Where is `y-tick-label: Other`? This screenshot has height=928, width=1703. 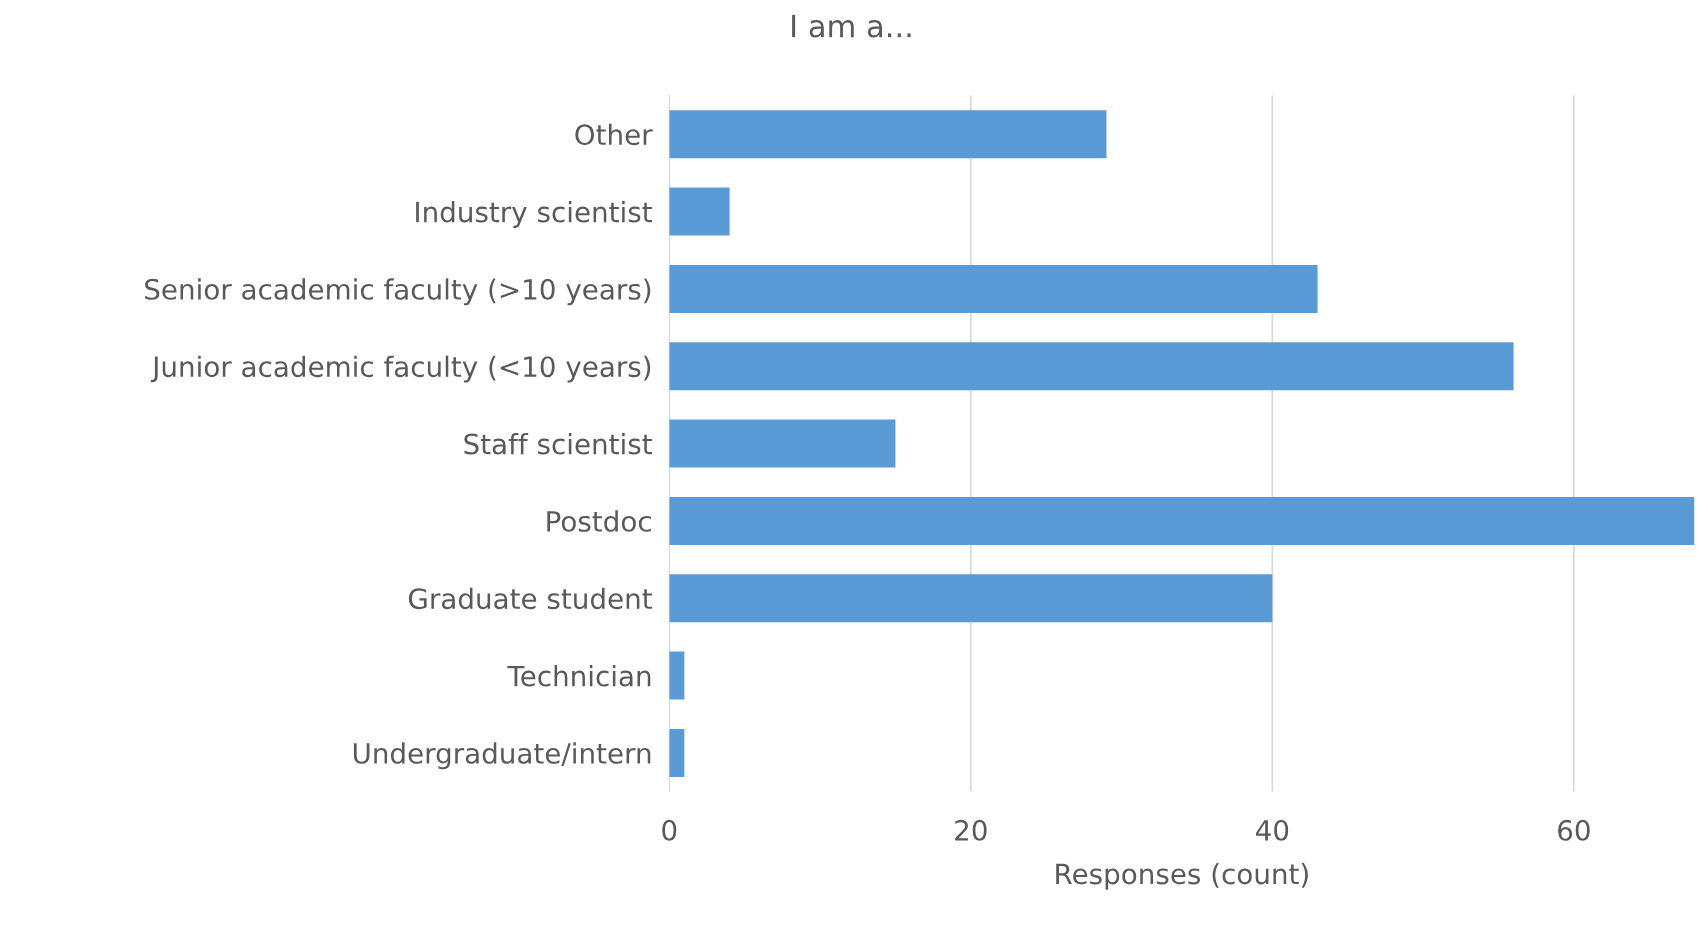 y-tick-label: Other is located at coordinates (614, 134).